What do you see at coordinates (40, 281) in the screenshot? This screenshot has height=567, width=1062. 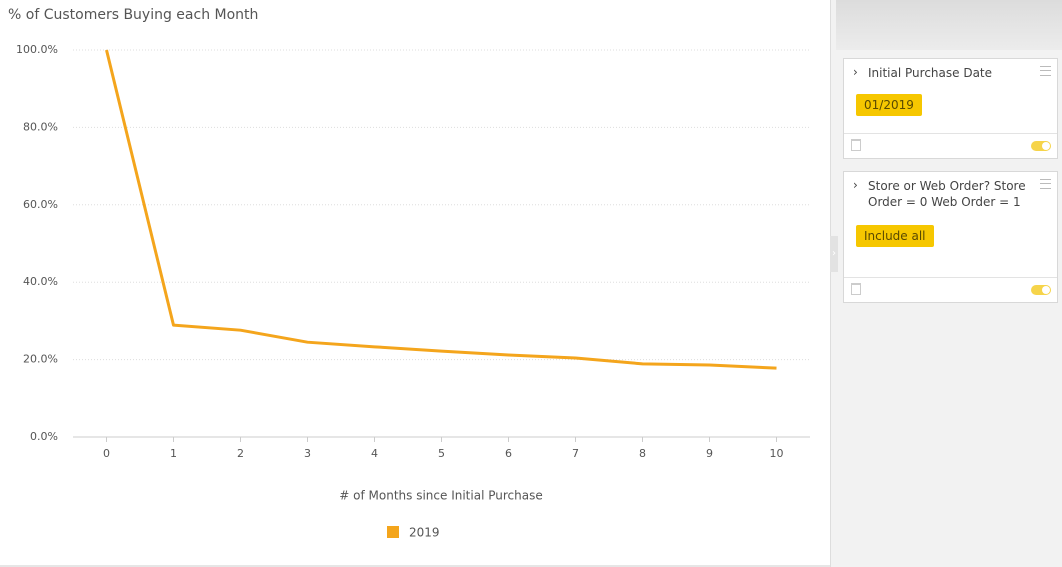 I see `y-tick-label: 40.0%` at bounding box center [40, 281].